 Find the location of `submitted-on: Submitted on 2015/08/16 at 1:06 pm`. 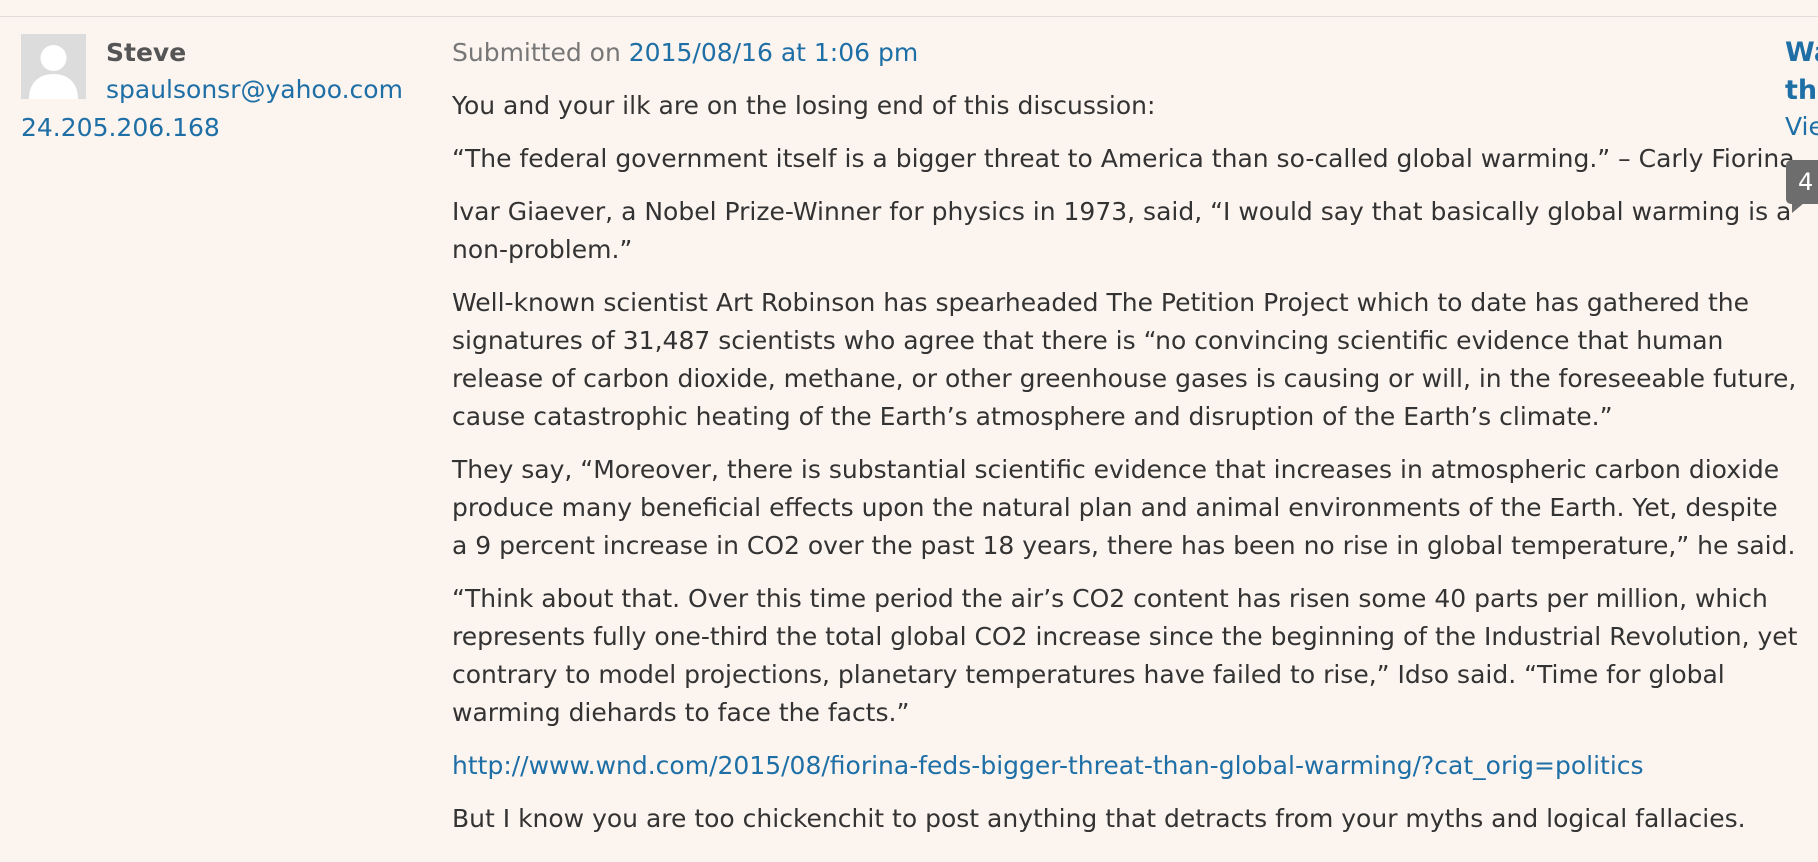

submitted-on: Submitted on 2015/08/16 at 1:06 pm is located at coordinates (1102, 53).